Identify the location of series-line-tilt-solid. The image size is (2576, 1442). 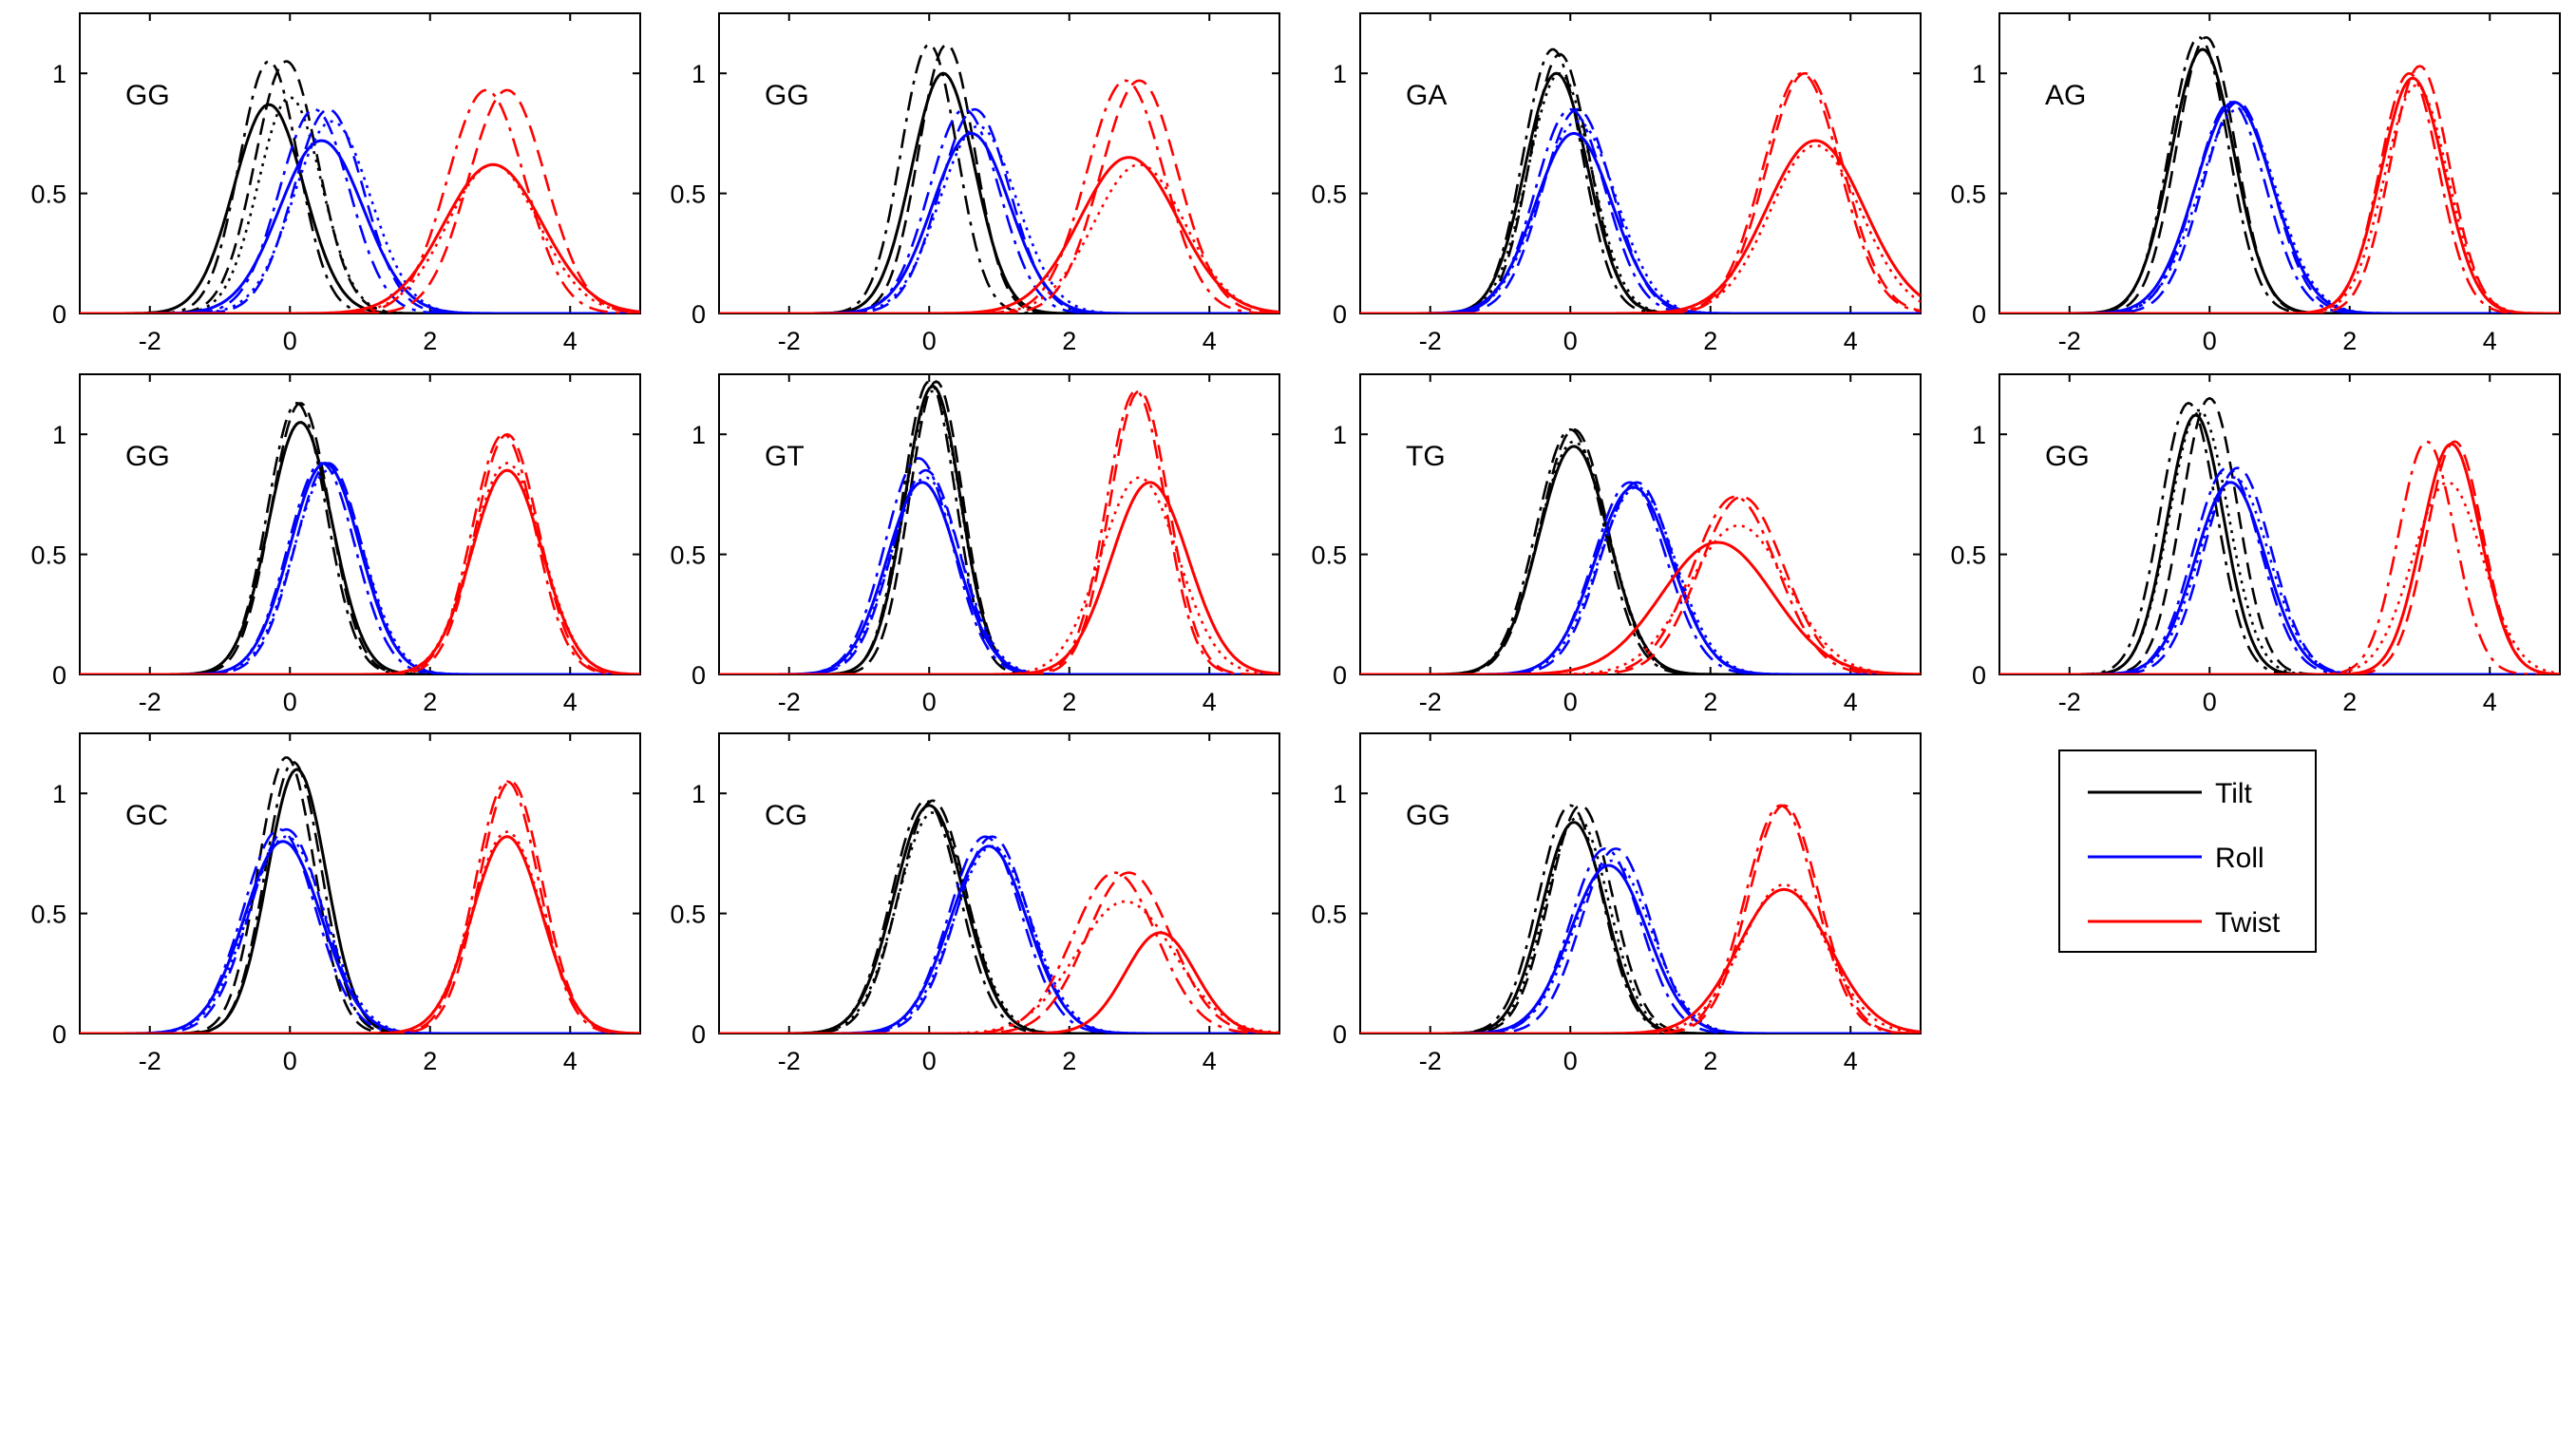
(360, 208).